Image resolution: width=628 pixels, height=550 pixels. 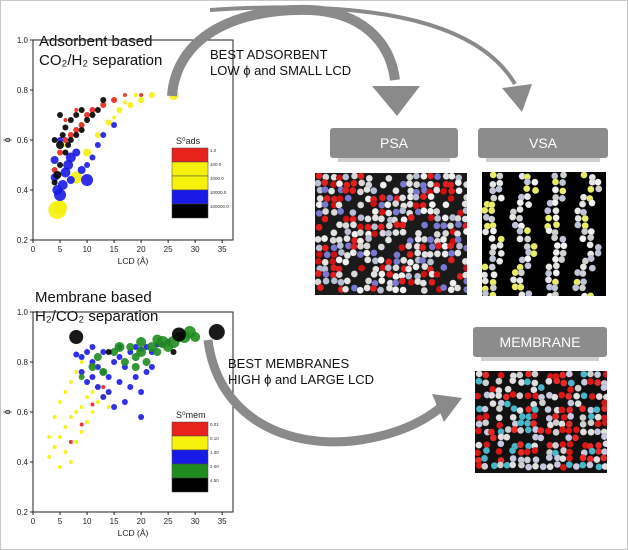 I want to click on membrane-crystal-structure-image, so click(x=541, y=422).